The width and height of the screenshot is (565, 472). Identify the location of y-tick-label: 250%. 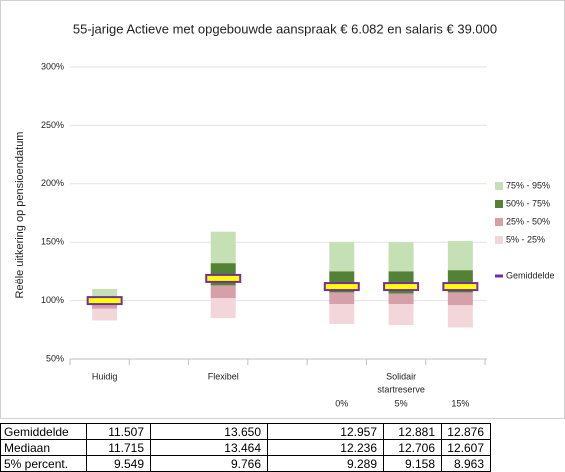
(52, 125).